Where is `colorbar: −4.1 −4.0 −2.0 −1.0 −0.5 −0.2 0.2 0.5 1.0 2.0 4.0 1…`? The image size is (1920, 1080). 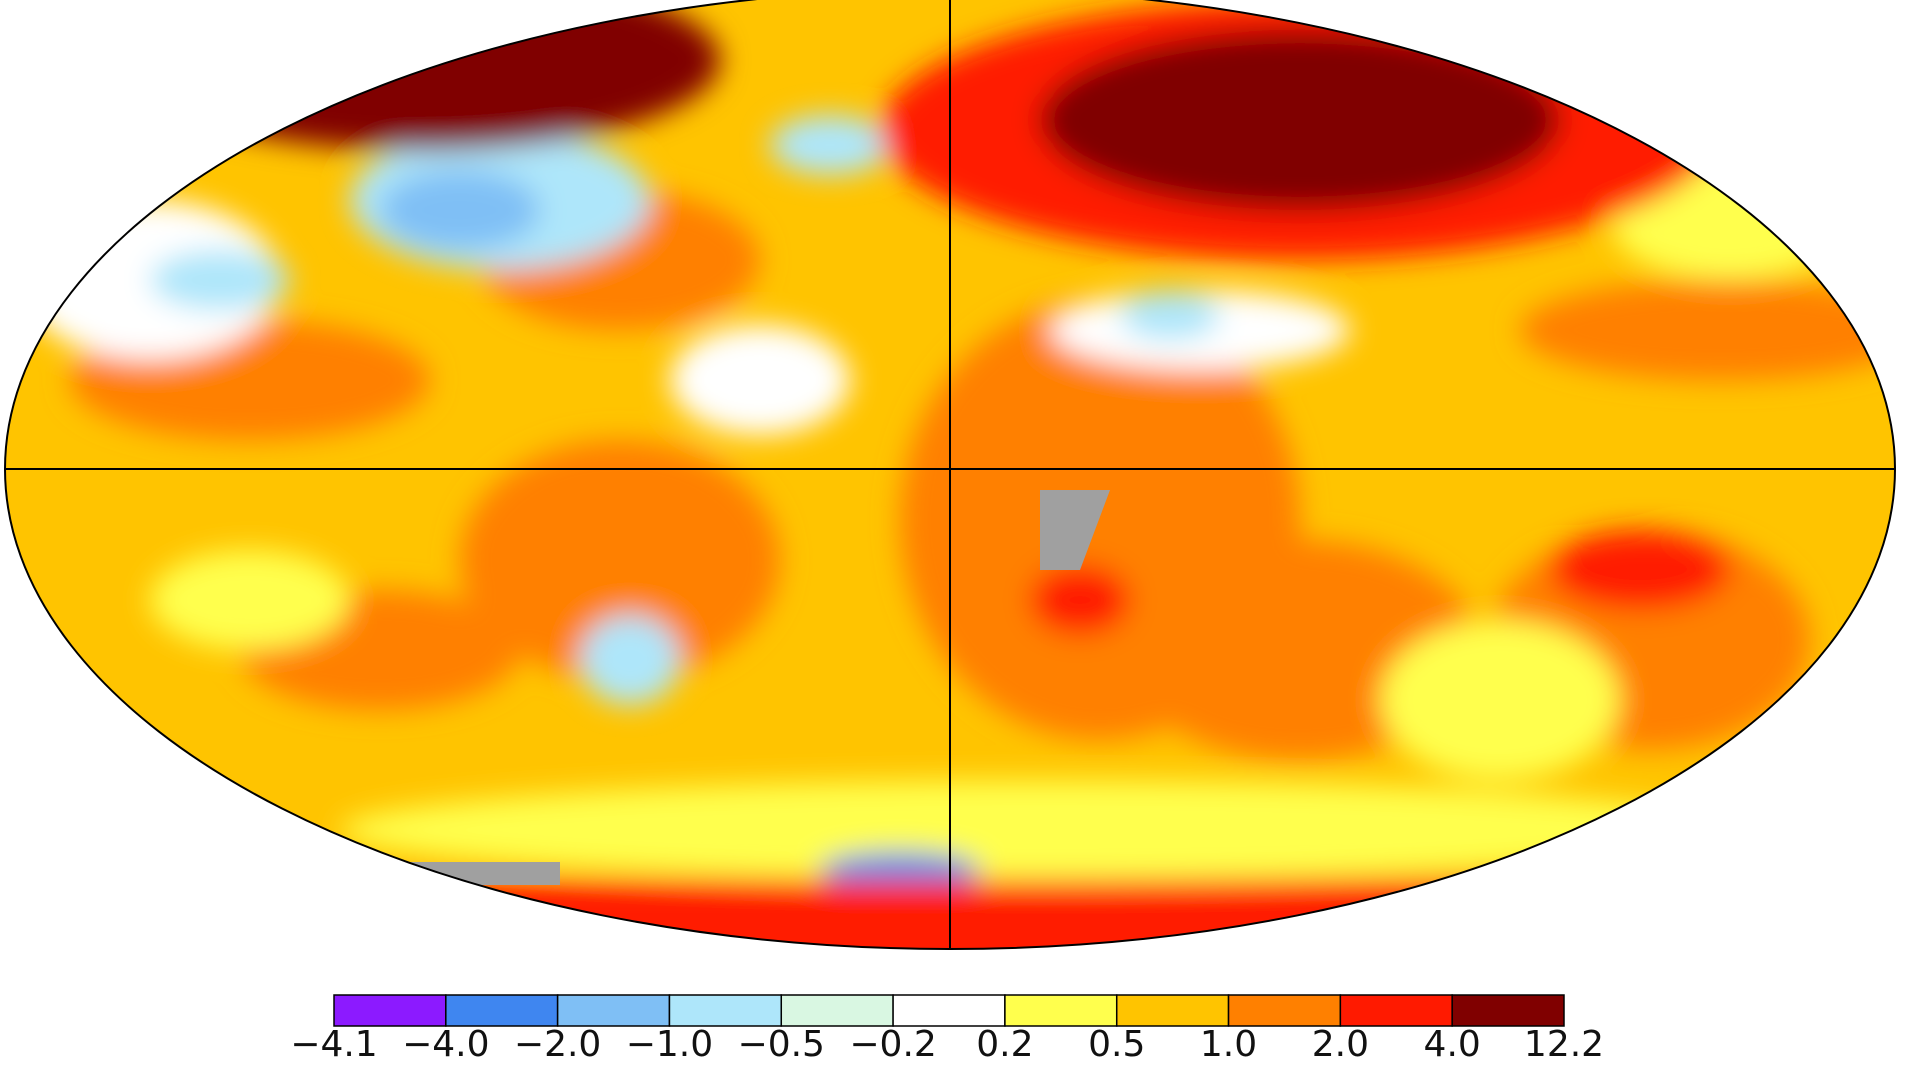
colorbar: −4.1 −4.0 −2.0 −1.0 −0.5 −0.2 0.2 0.5 1.0 2.0 4.0 1… is located at coordinates (947, 1029).